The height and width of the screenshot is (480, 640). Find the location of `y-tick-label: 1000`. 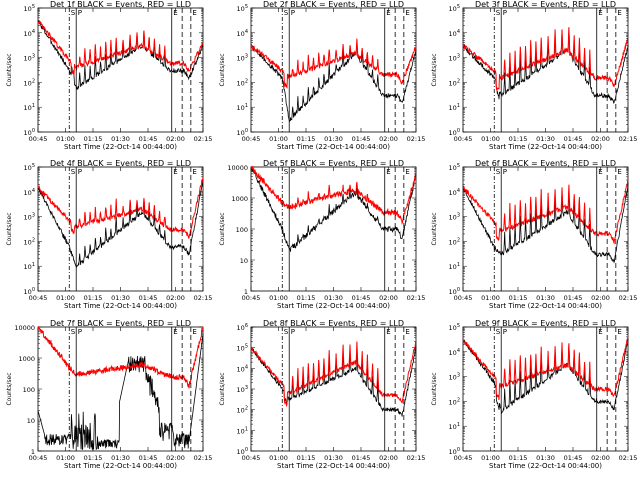

y-tick-label: 1000 is located at coordinates (239, 199).